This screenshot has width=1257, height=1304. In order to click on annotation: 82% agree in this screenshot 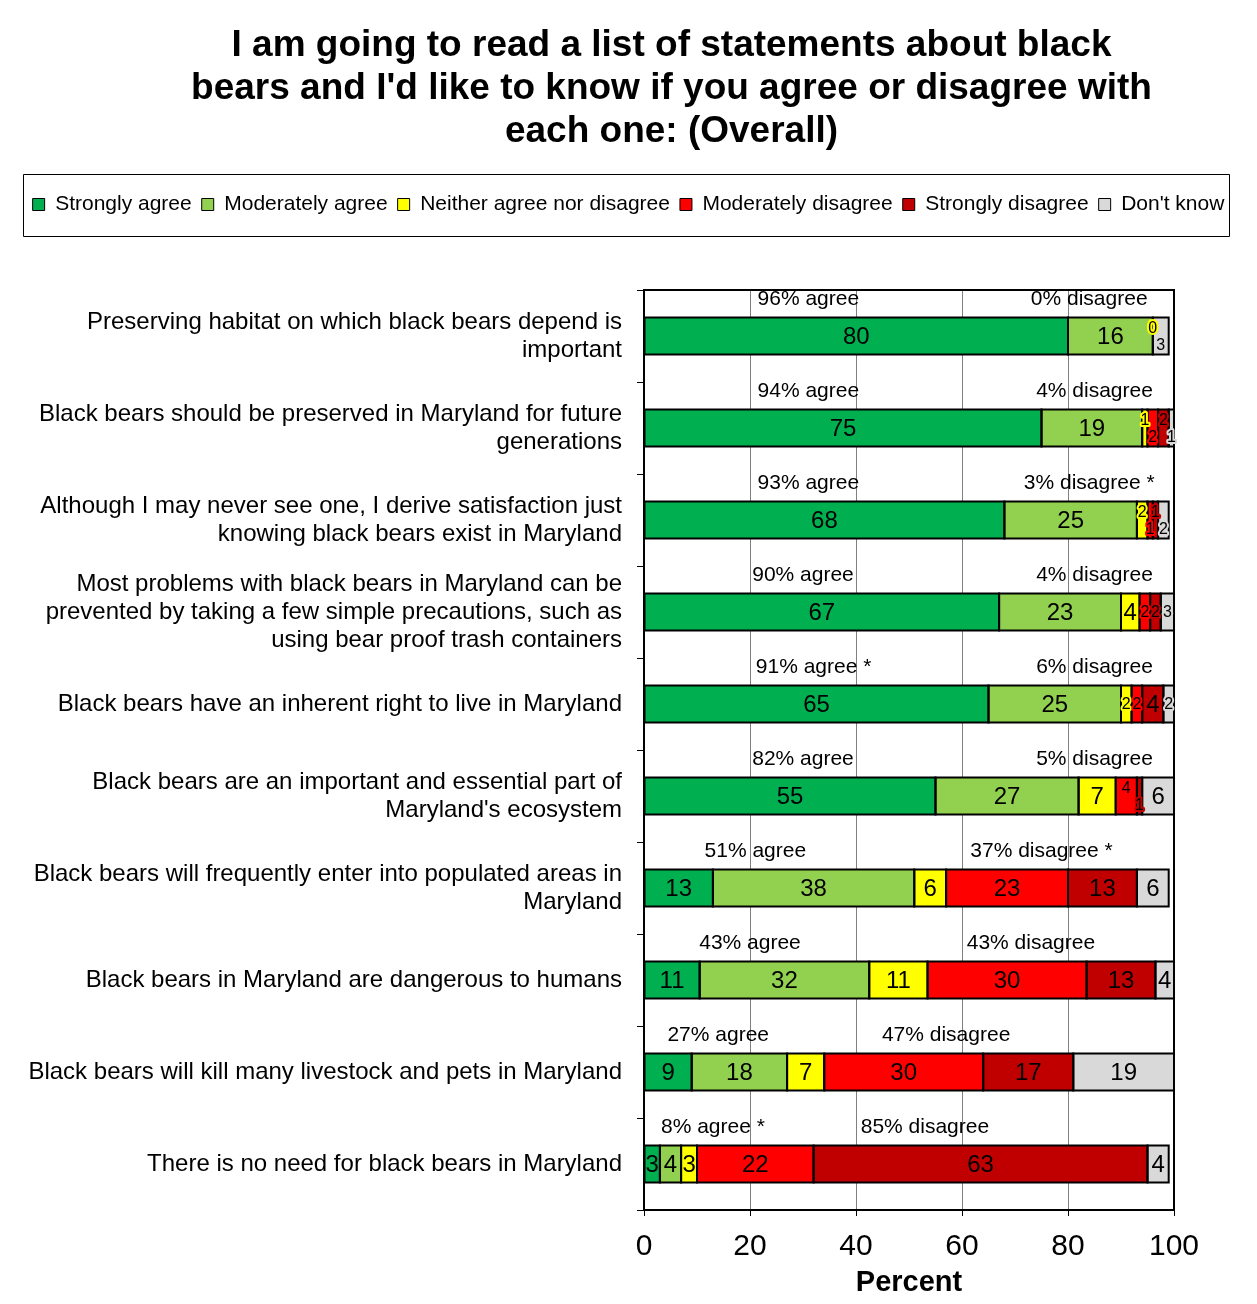, I will do `click(803, 757)`.